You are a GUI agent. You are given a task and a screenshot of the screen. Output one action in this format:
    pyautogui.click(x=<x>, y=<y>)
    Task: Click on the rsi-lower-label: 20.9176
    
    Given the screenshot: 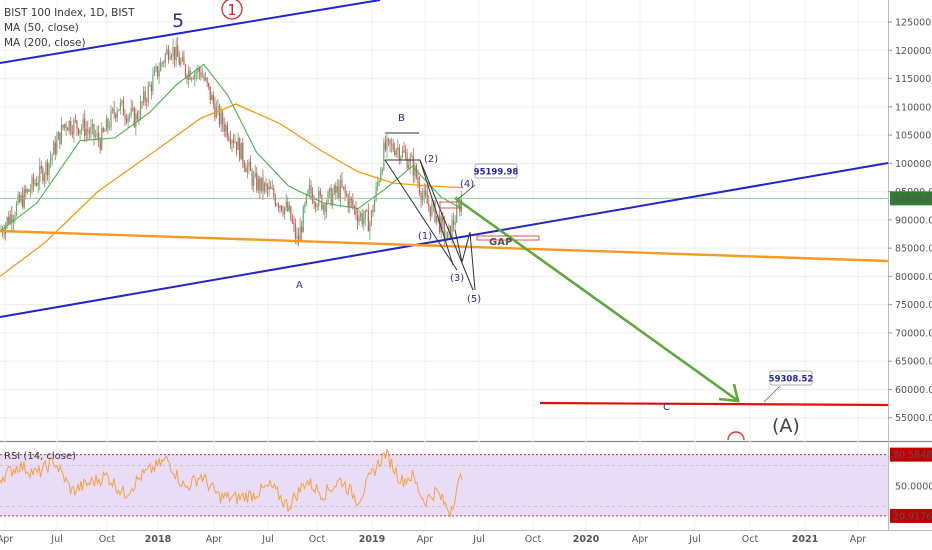 What is the action you would take?
    pyautogui.click(x=912, y=516)
    